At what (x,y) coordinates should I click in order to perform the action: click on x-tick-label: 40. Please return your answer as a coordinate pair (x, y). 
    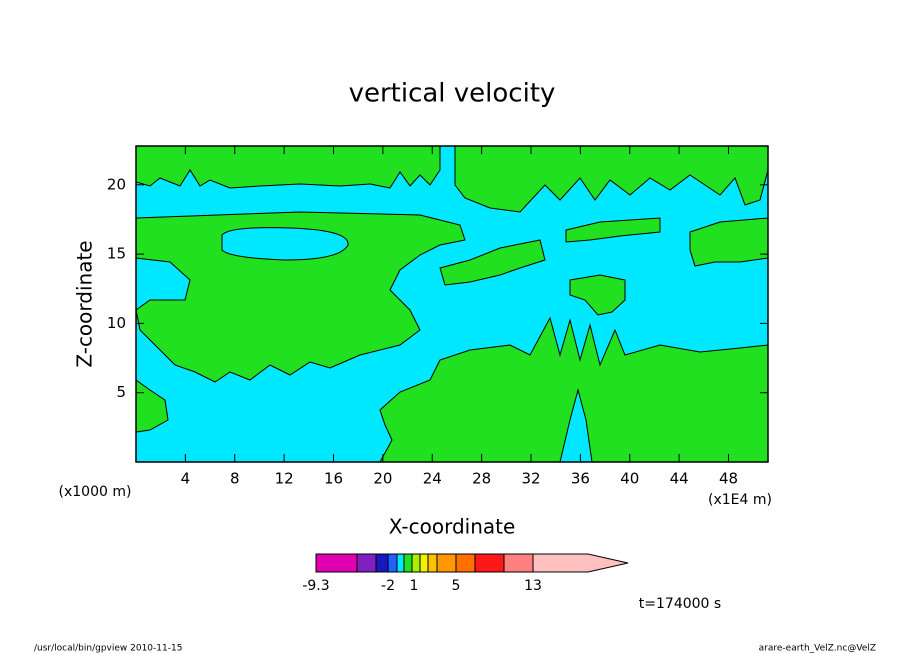
    Looking at the image, I should click on (629, 479).